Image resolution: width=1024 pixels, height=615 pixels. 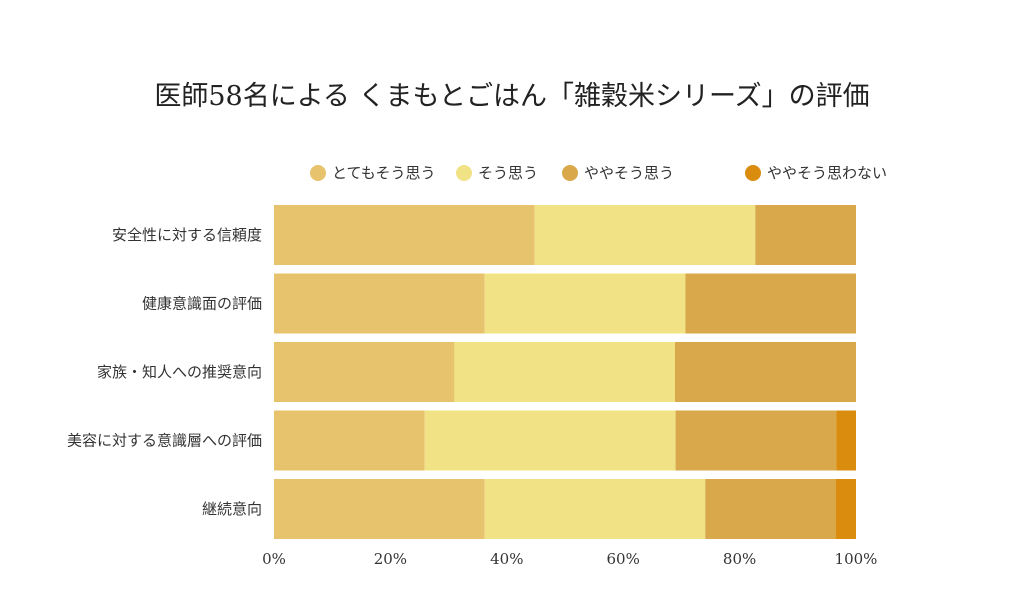 What do you see at coordinates (179, 372) in the screenshot?
I see `category-label: 家族・知人への推奨意向` at bounding box center [179, 372].